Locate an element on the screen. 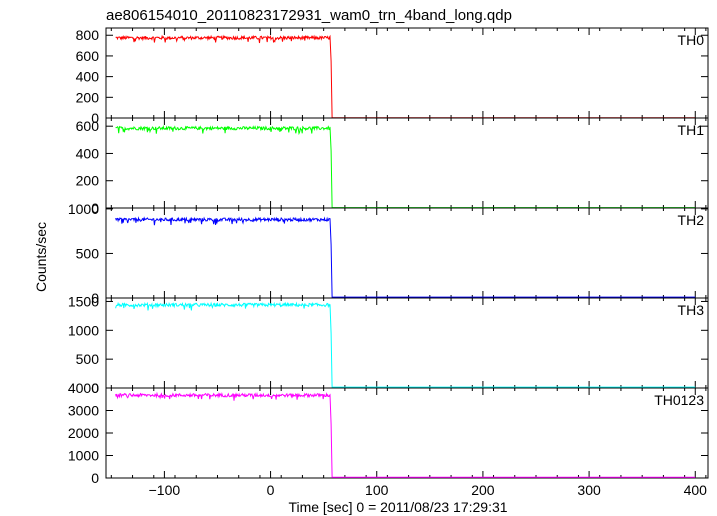 The height and width of the screenshot is (516, 717). panel-label: TH3 is located at coordinates (691, 310).